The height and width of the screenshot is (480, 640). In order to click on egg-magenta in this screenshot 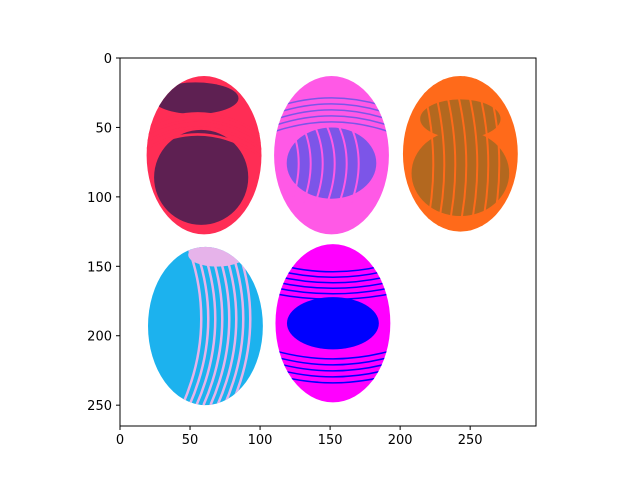, I will do `click(333, 323)`.